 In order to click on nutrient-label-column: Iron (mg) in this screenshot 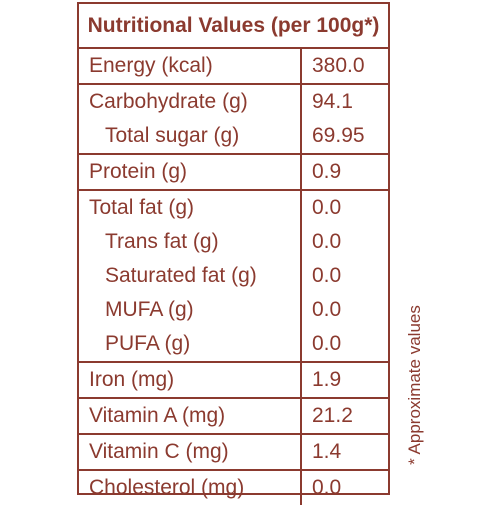, I will do `click(190, 380)`.